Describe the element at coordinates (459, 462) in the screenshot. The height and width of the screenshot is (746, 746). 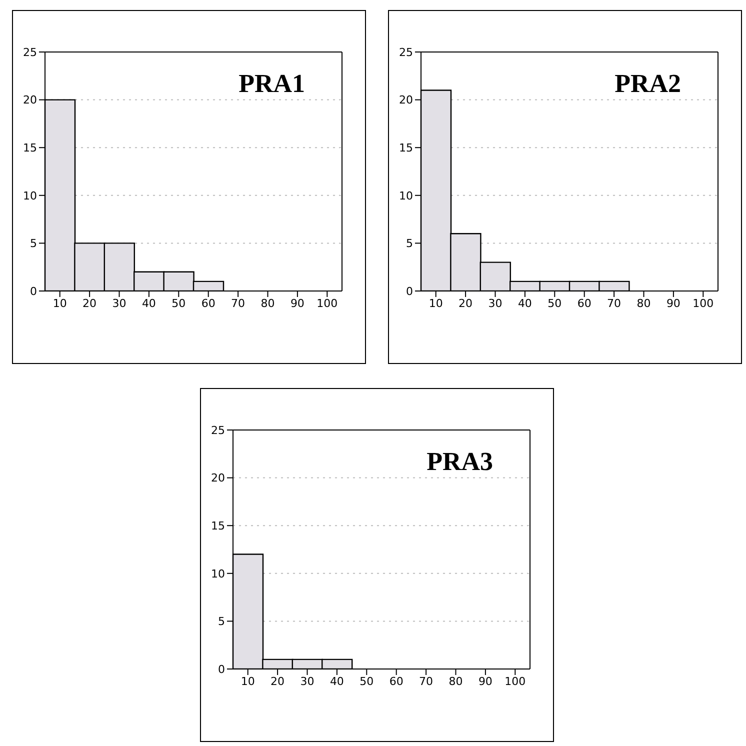
I see `text: PRA3` at that location.